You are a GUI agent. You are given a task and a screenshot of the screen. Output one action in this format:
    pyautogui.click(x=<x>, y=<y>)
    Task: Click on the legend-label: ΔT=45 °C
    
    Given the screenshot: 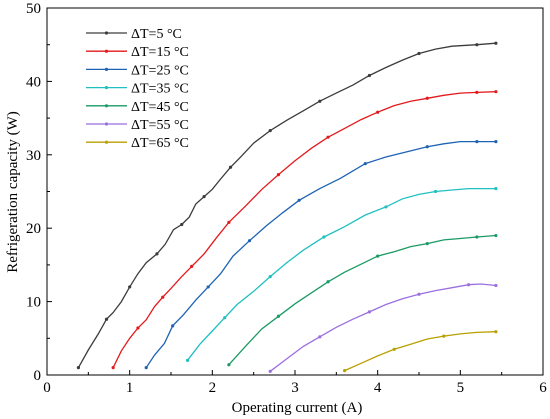 What is the action you would take?
    pyautogui.click(x=160, y=107)
    